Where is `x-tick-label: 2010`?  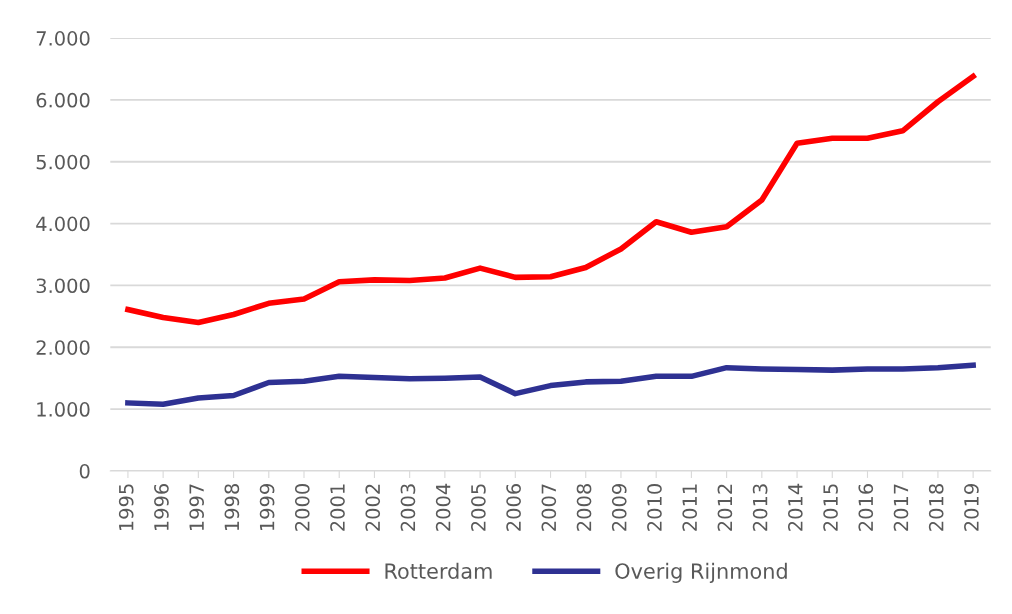 x-tick-label: 2010 is located at coordinates (654, 507).